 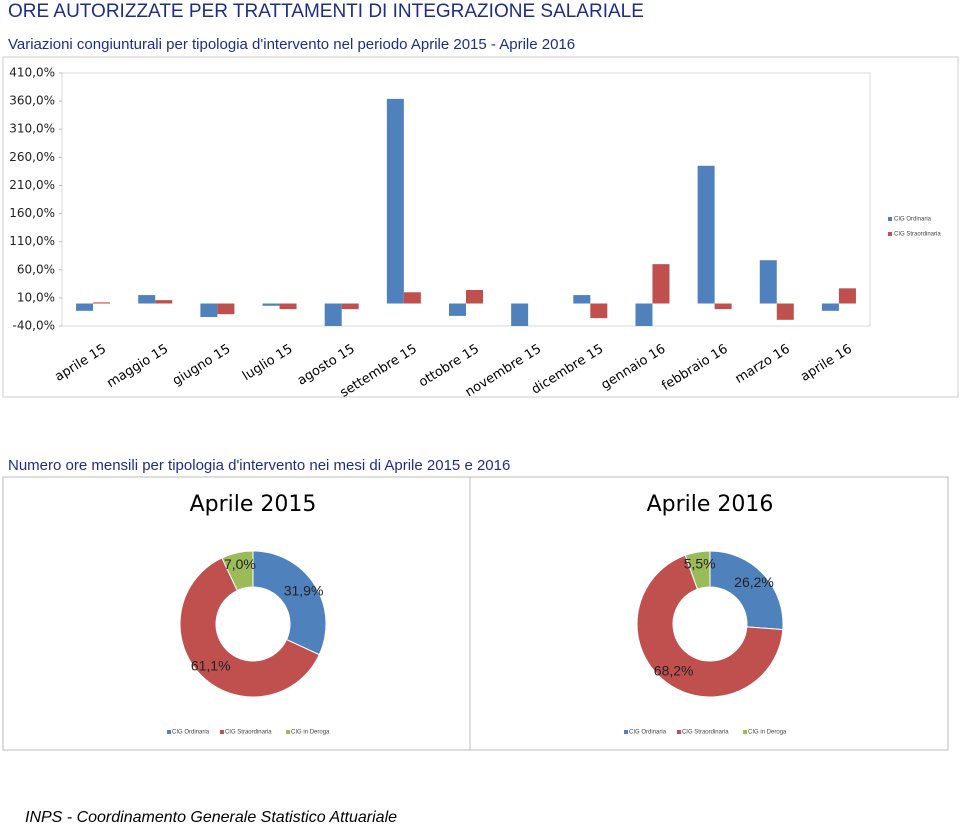 What do you see at coordinates (634, 367) in the screenshot?
I see `x-tick-label: gennaio 16` at bounding box center [634, 367].